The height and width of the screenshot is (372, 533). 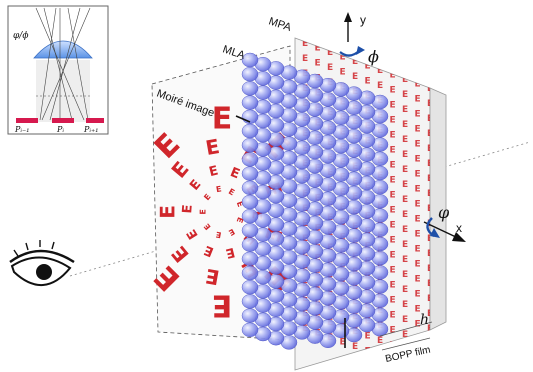 What do you see at coordinates (58, 70) in the screenshot?
I see `inset-panel: φ/ϕ Pᵢ₋₁ Pᵢ Pᵢ₊₁` at bounding box center [58, 70].